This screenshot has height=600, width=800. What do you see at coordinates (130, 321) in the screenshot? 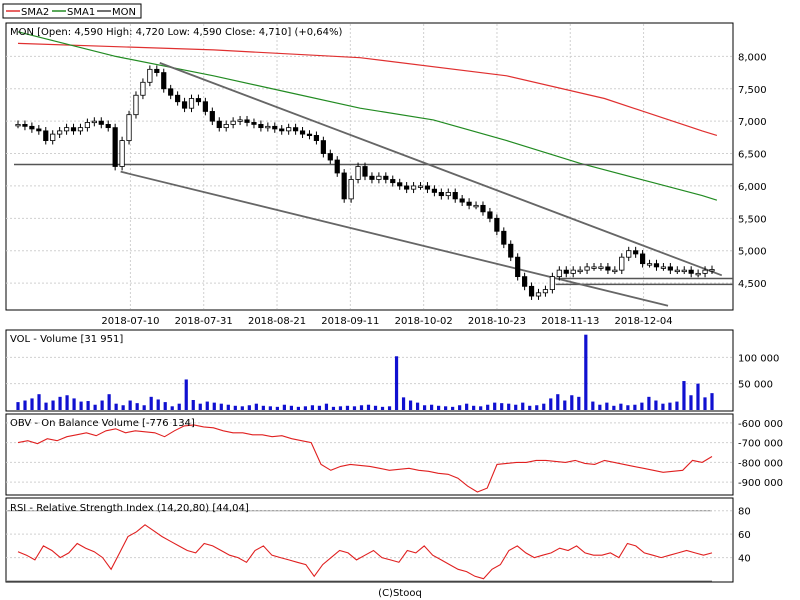
I see `x-tick-label: 2018-07-10` at bounding box center [130, 321].